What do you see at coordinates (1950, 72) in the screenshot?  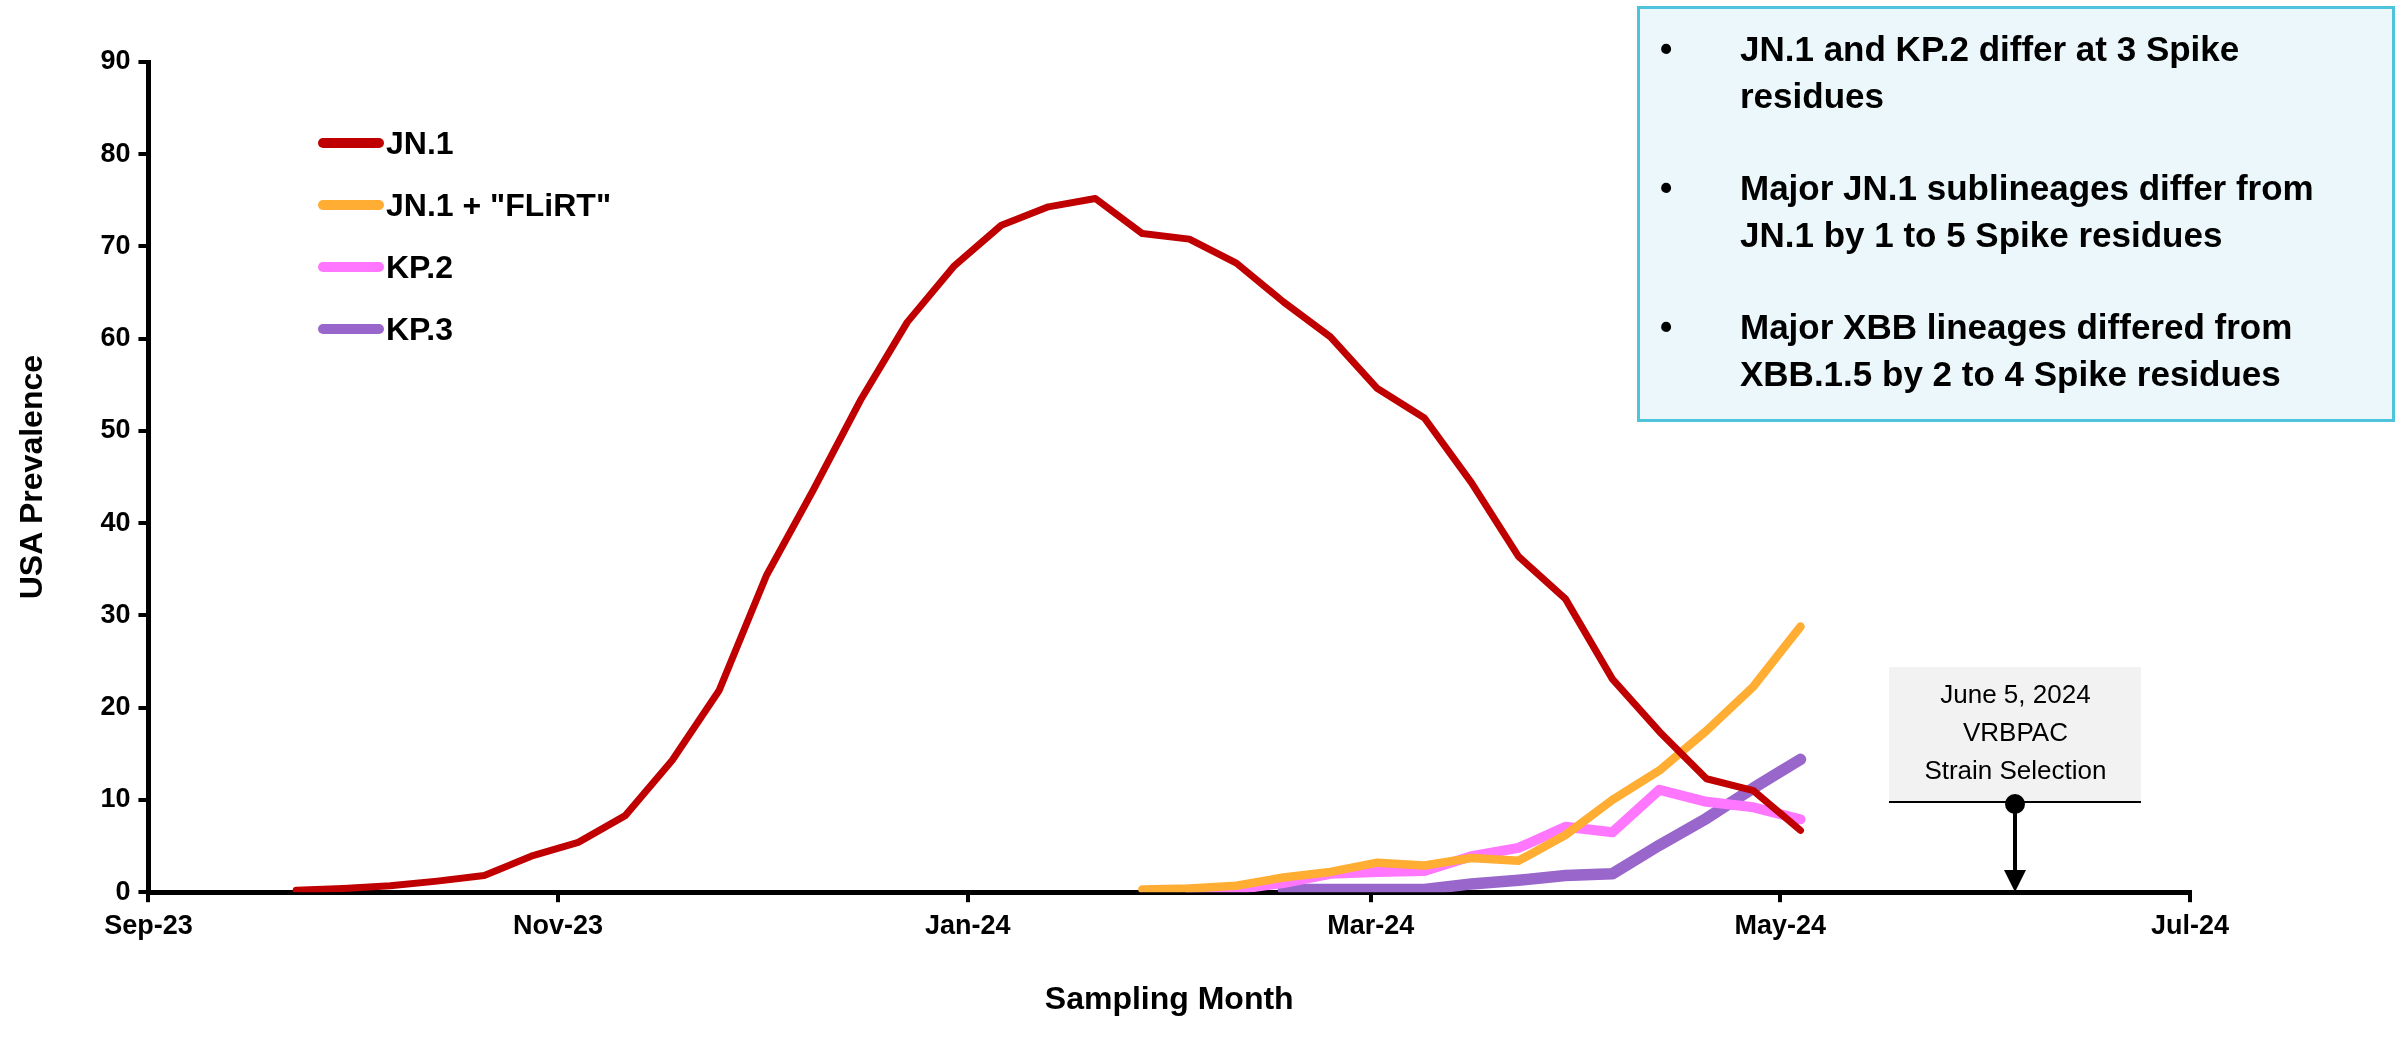 I see `annotation: • JN.1 and KP.2 differ at 3 Spike residues` at bounding box center [1950, 72].